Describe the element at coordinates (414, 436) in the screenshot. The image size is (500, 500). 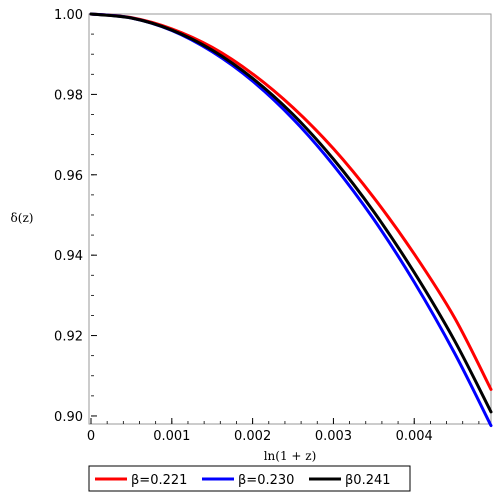
I see `x-tick-label: 0.004` at that location.